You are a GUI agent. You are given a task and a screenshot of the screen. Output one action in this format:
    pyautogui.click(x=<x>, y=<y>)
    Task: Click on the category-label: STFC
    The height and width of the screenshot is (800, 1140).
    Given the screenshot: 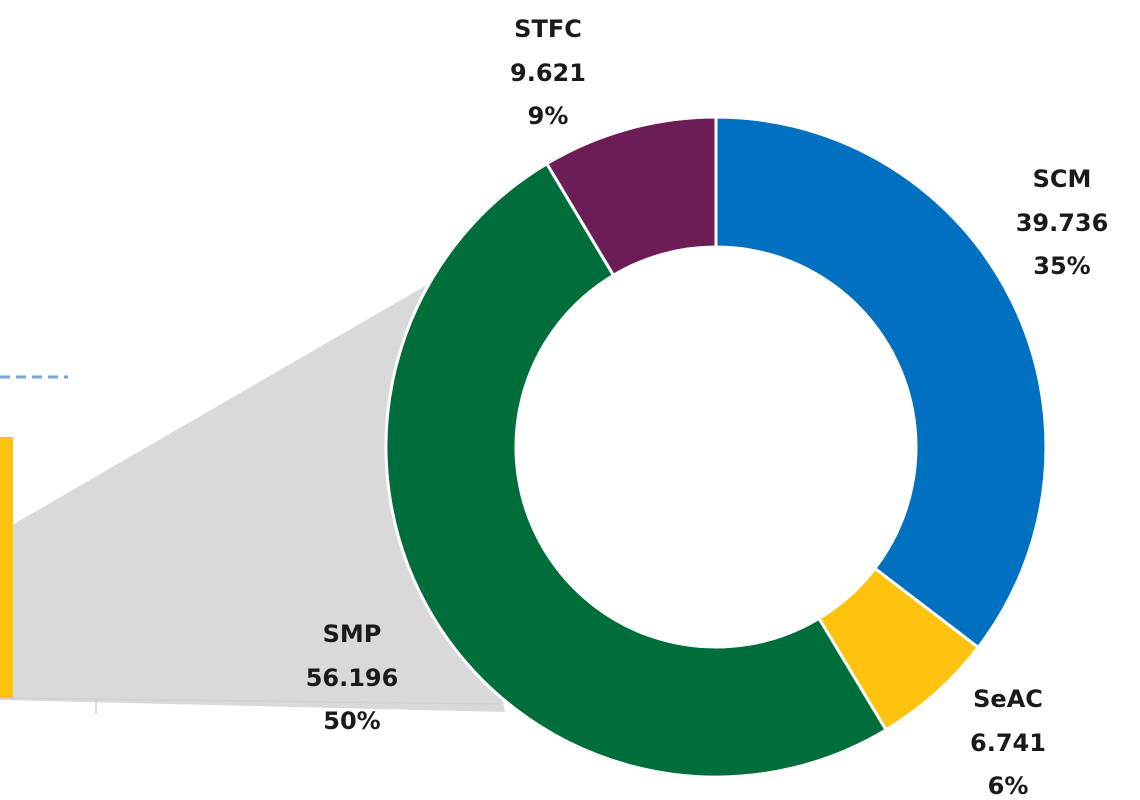 What is the action you would take?
    pyautogui.click(x=548, y=29)
    